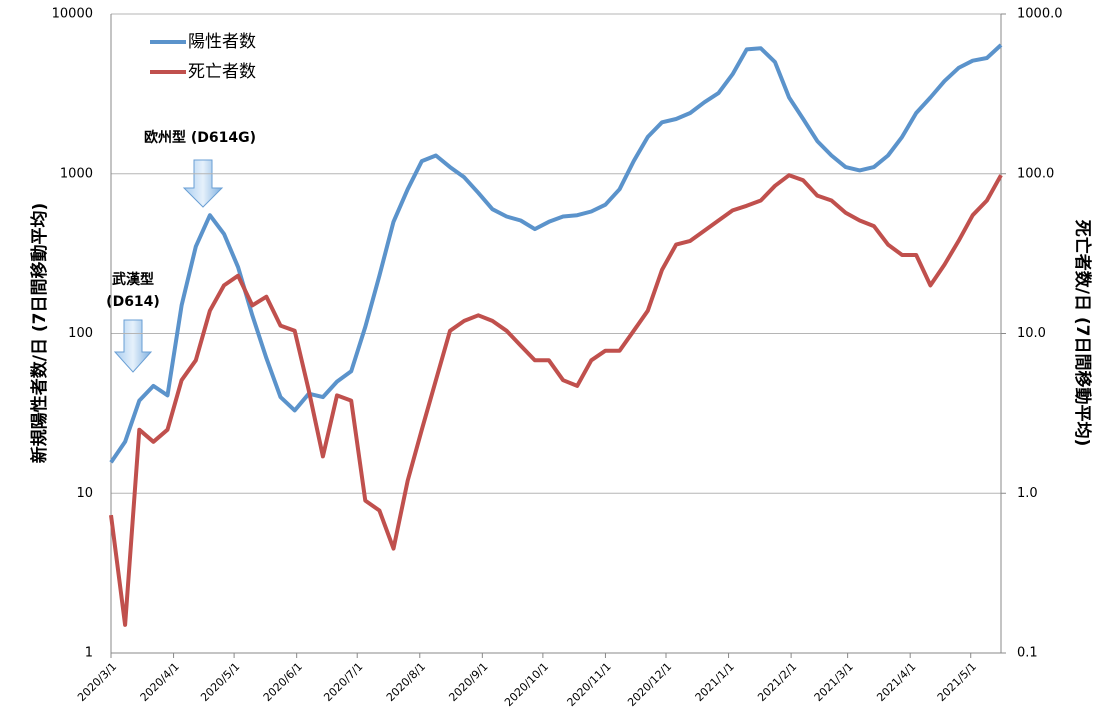 This screenshot has height=717, width=1103. I want to click on x-tick-label: 2020/9/1, so click(468, 682).